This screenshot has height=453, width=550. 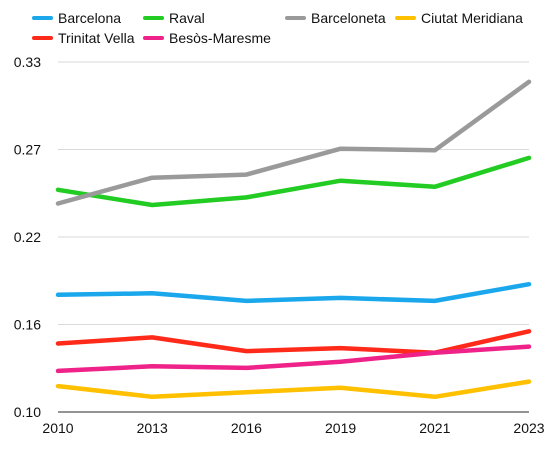 What do you see at coordinates (434, 428) in the screenshot?
I see `x-tick-label: 2021` at bounding box center [434, 428].